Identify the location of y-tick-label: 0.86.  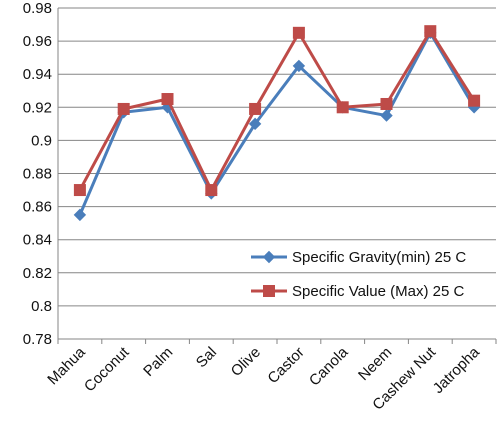
(37, 207).